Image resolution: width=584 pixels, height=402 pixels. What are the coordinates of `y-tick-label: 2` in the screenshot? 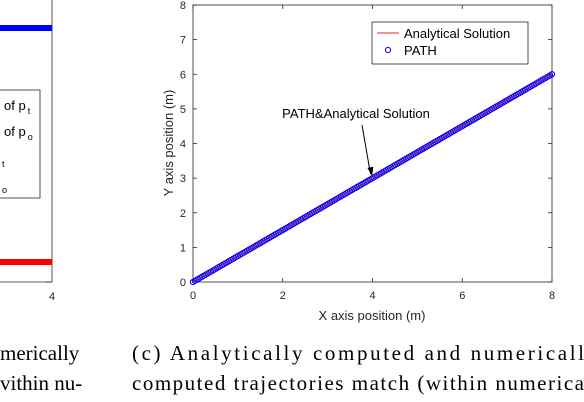 It's located at (183, 214).